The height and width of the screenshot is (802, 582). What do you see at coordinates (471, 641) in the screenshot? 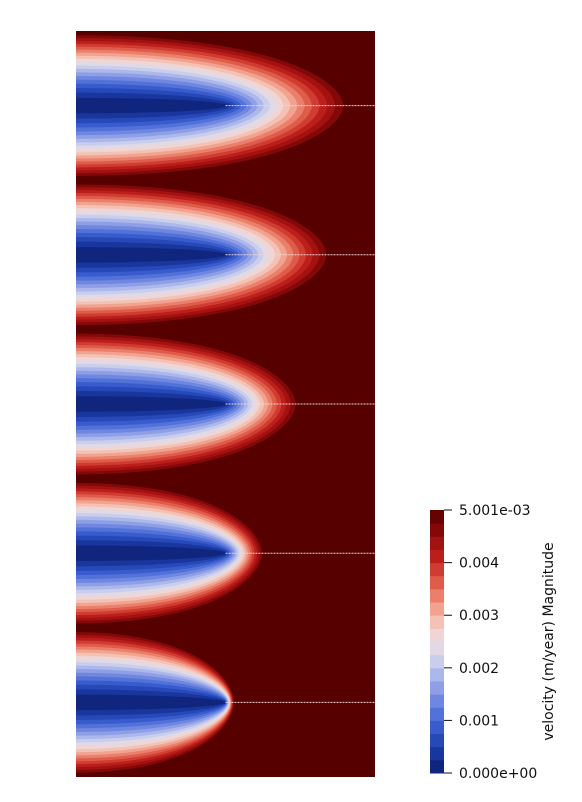
I see `colorbar-ticks: 0.001 0.002 0.003 0.004` at bounding box center [471, 641].